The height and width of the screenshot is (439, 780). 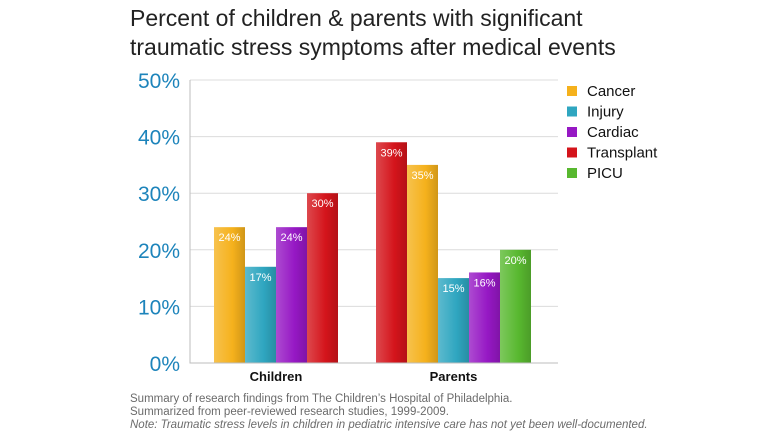 I want to click on bar-value-label: 15%, so click(x=453, y=289).